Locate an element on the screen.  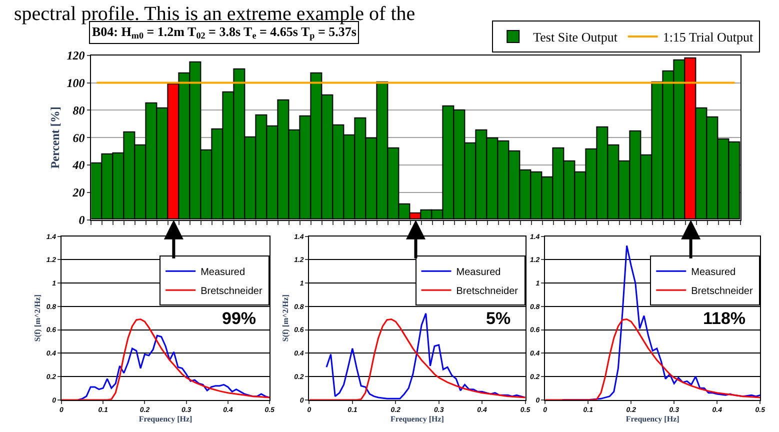
text: spectral profile. This is an extreme example of the is located at coordinates (215, 14).